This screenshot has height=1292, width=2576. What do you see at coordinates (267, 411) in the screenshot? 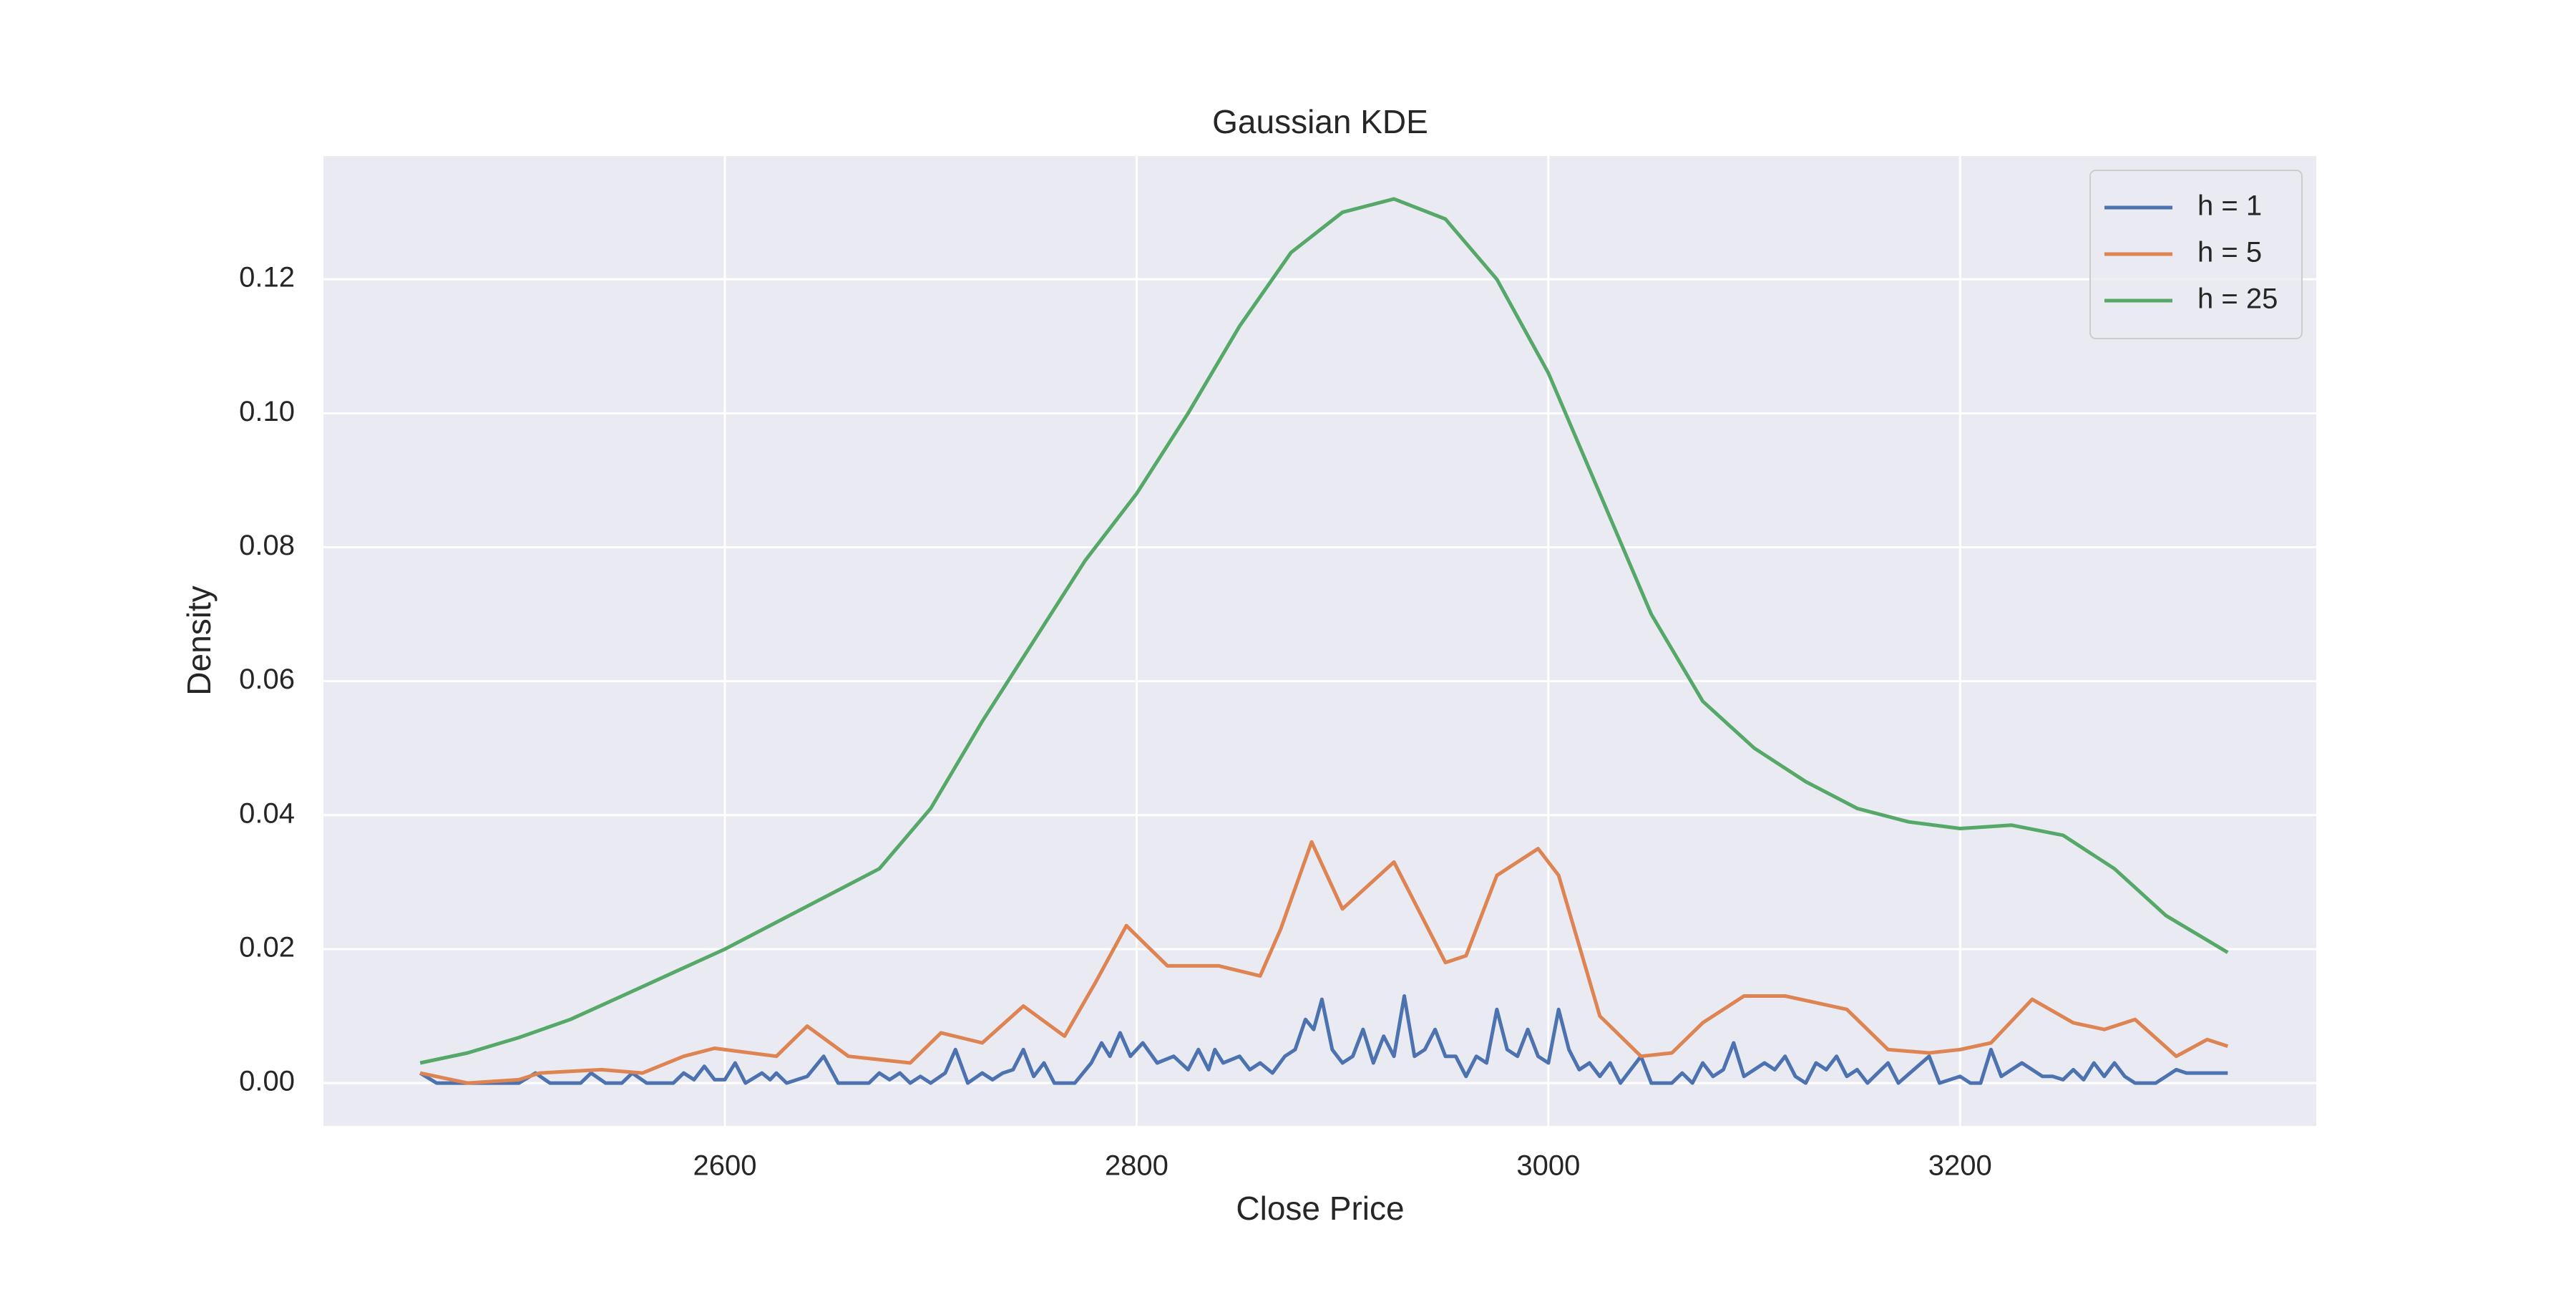
I see `y-tick-label: 0.10` at bounding box center [267, 411].